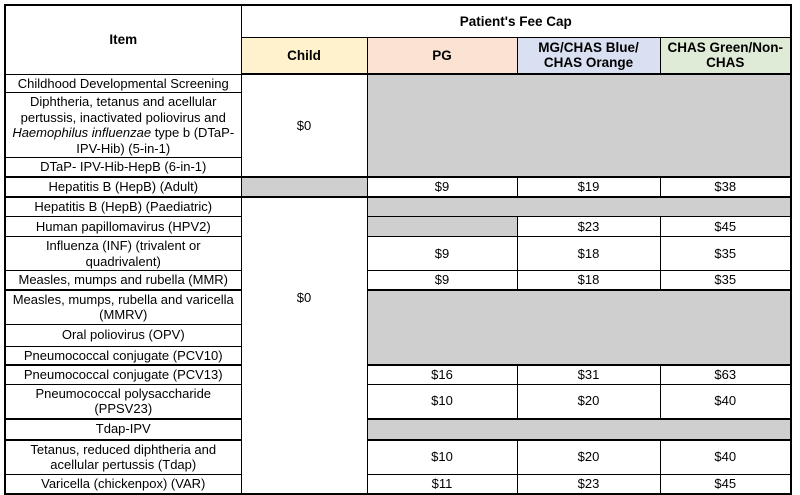 This screenshot has height=495, width=800. What do you see at coordinates (725, 186) in the screenshot?
I see `fee-cell: $38` at bounding box center [725, 186].